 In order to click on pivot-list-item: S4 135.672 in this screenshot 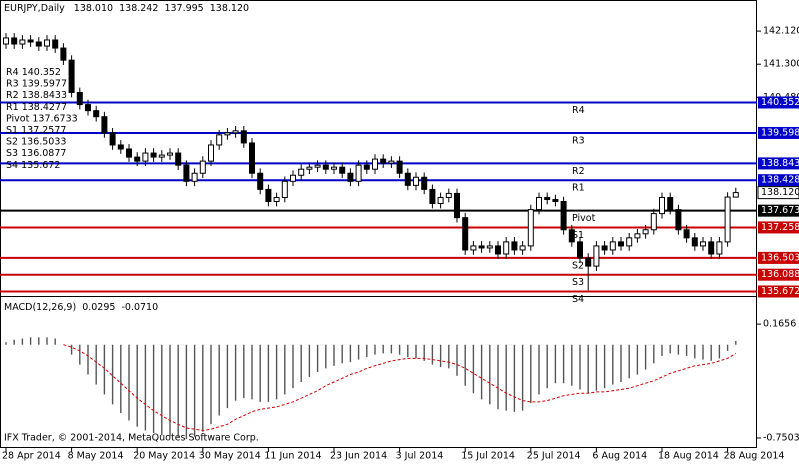, I will do `click(33, 164)`.